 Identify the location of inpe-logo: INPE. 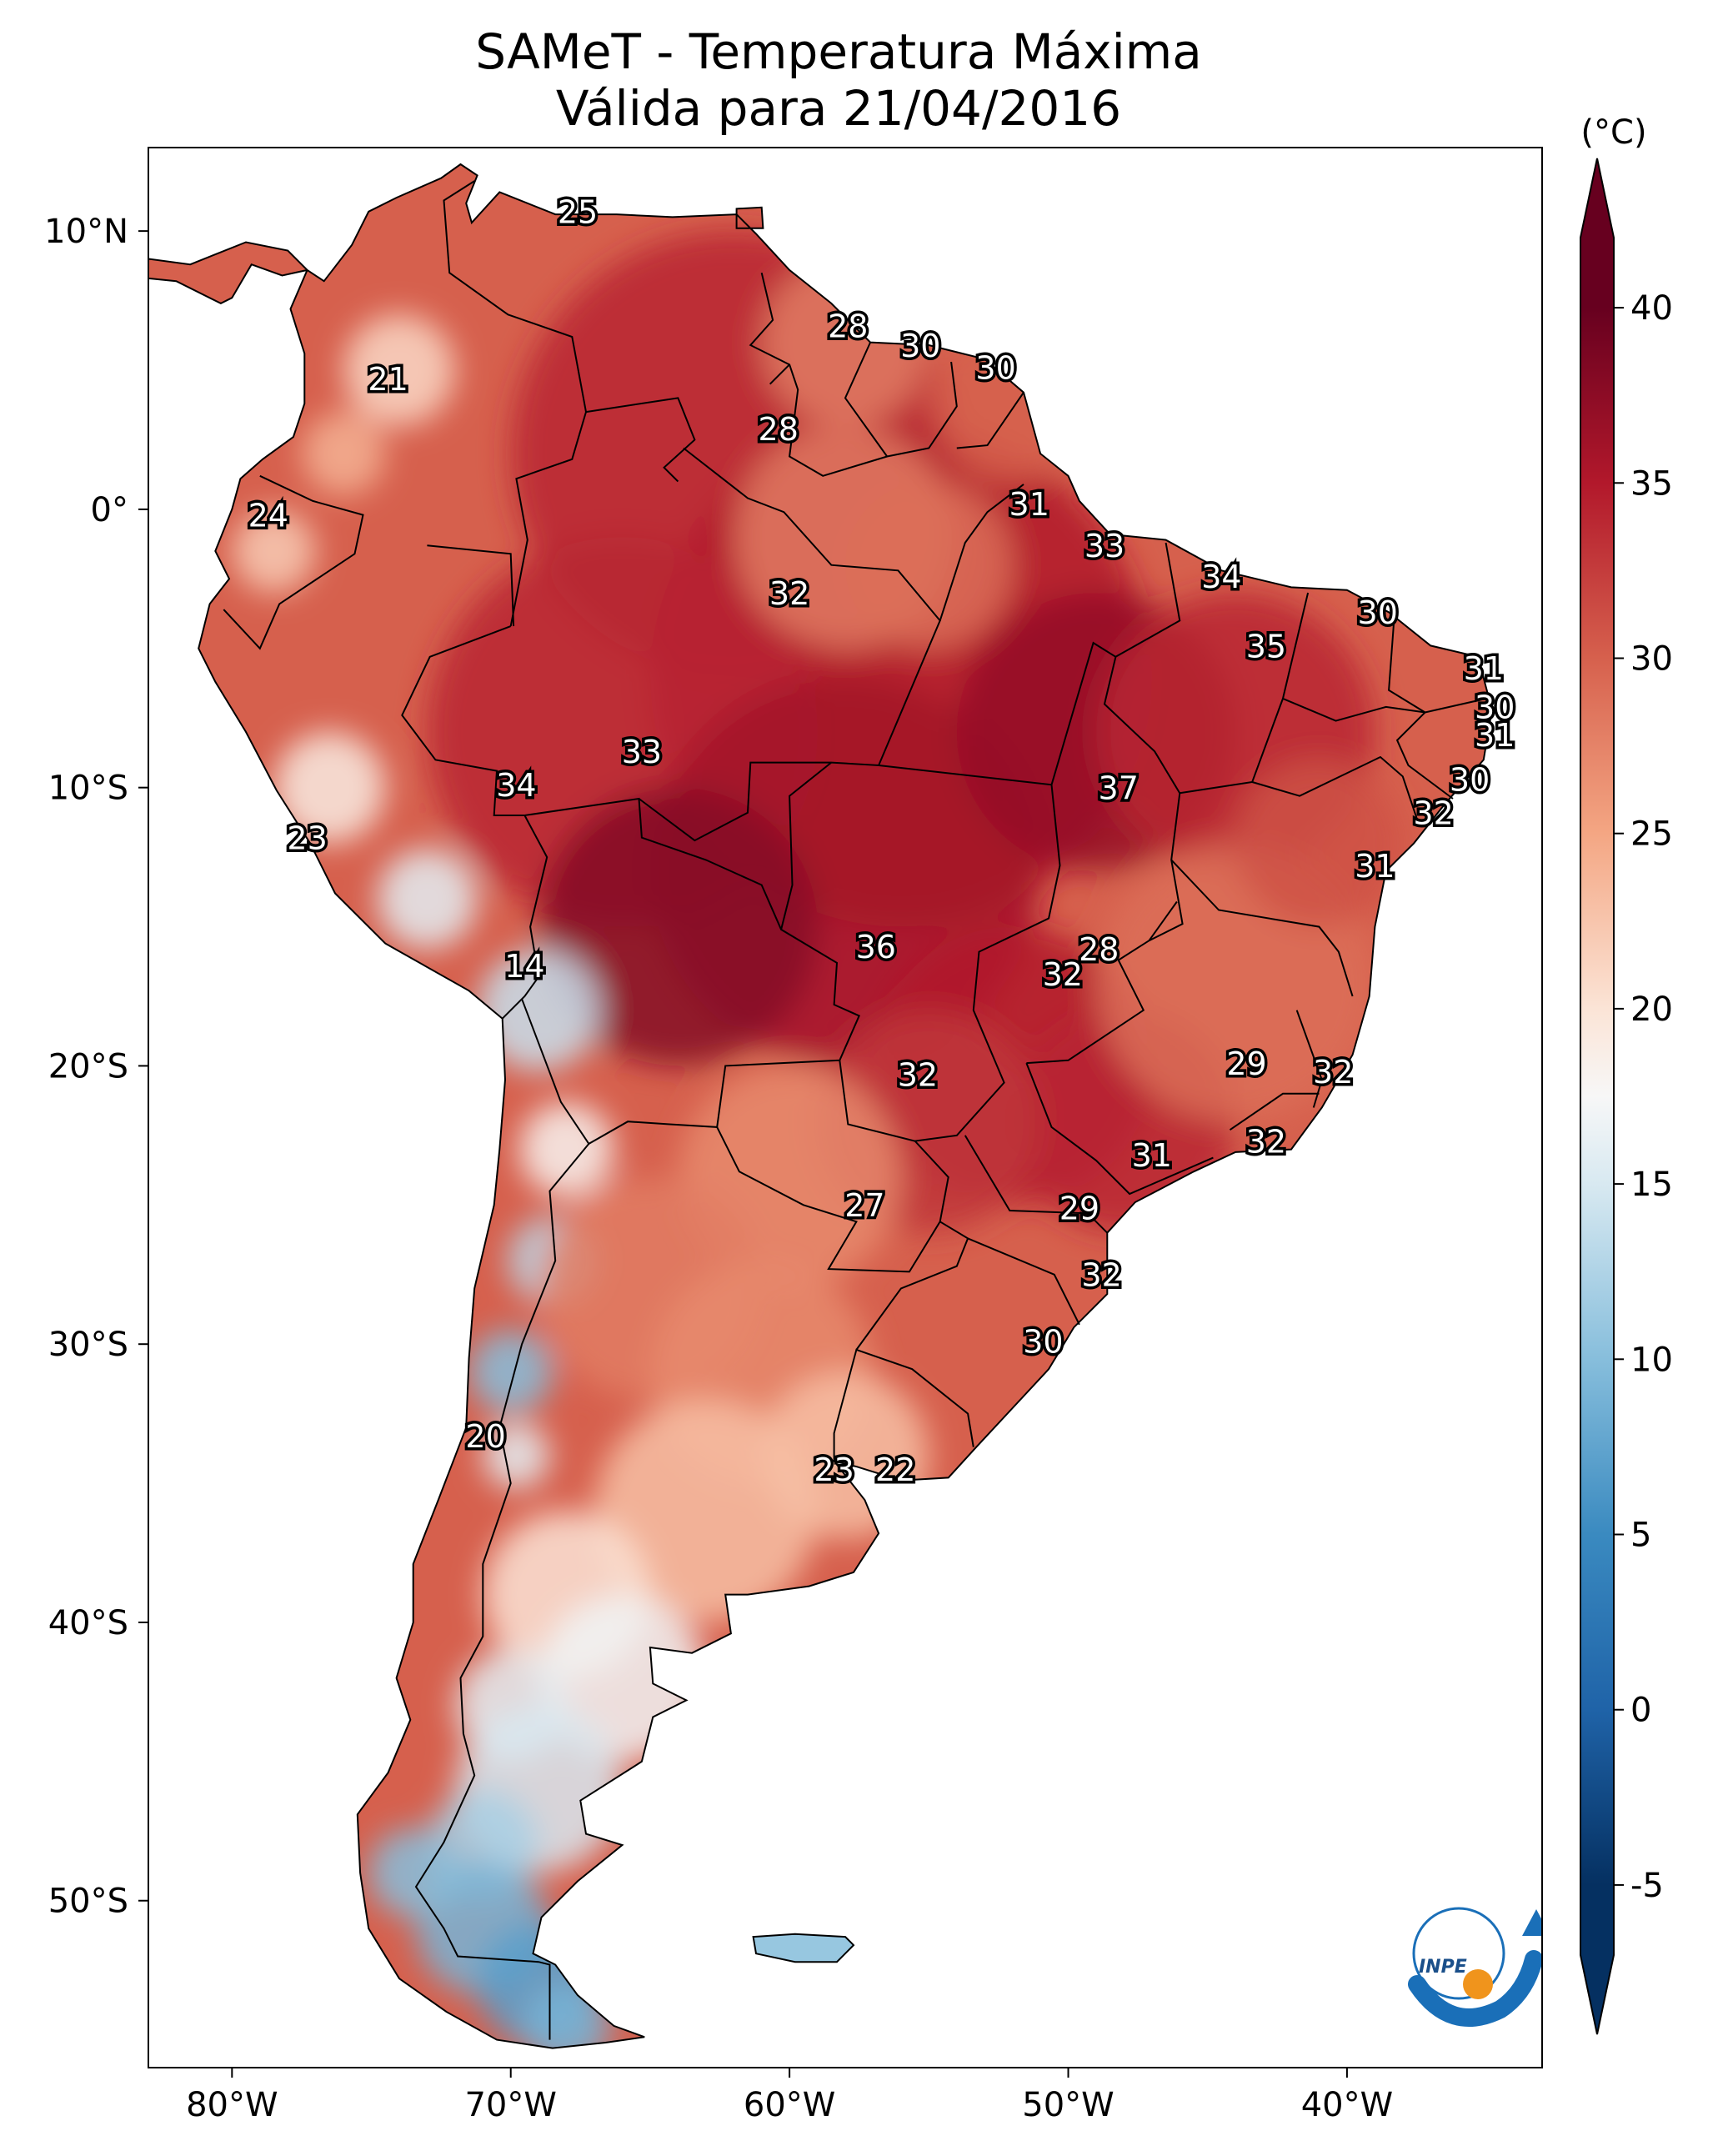
(1475, 1967).